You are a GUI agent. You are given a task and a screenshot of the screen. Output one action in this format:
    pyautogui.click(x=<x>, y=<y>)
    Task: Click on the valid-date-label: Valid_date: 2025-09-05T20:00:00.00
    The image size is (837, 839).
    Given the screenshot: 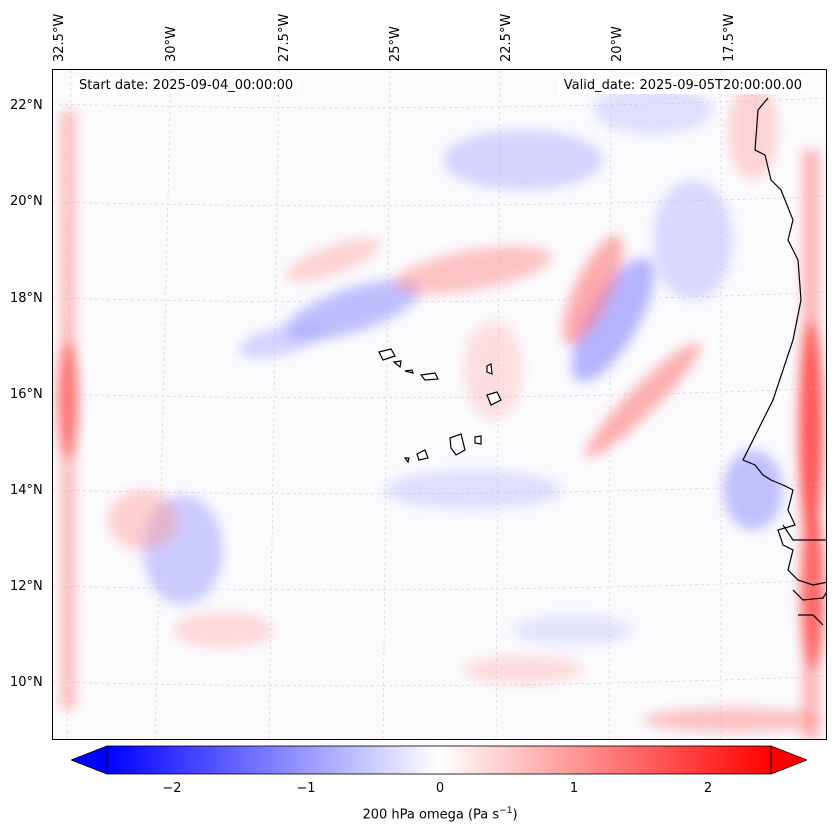 What is the action you would take?
    pyautogui.click(x=682, y=85)
    